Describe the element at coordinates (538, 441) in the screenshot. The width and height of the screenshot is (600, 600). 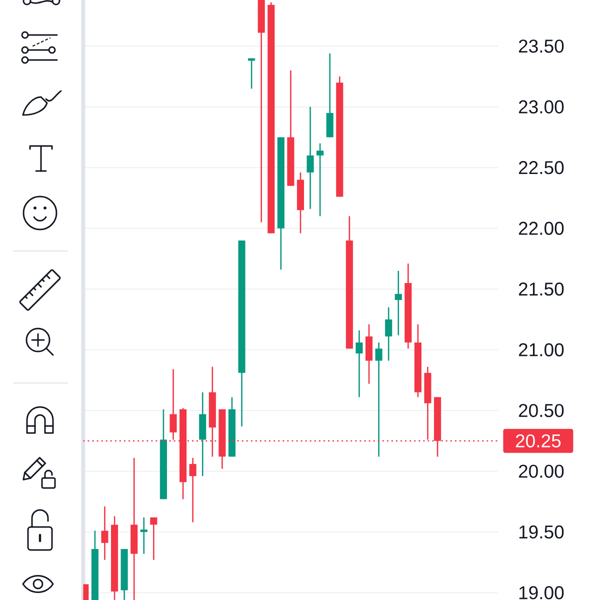
I see `ref-line-label: 20.25` at that location.